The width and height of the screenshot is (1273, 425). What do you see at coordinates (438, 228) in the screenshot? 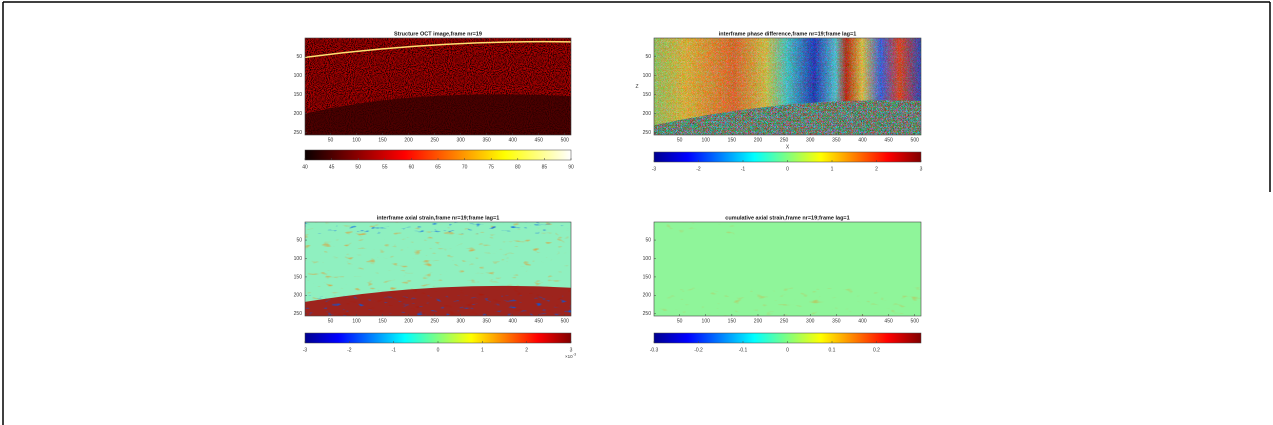
I see `image-top-band` at bounding box center [438, 228].